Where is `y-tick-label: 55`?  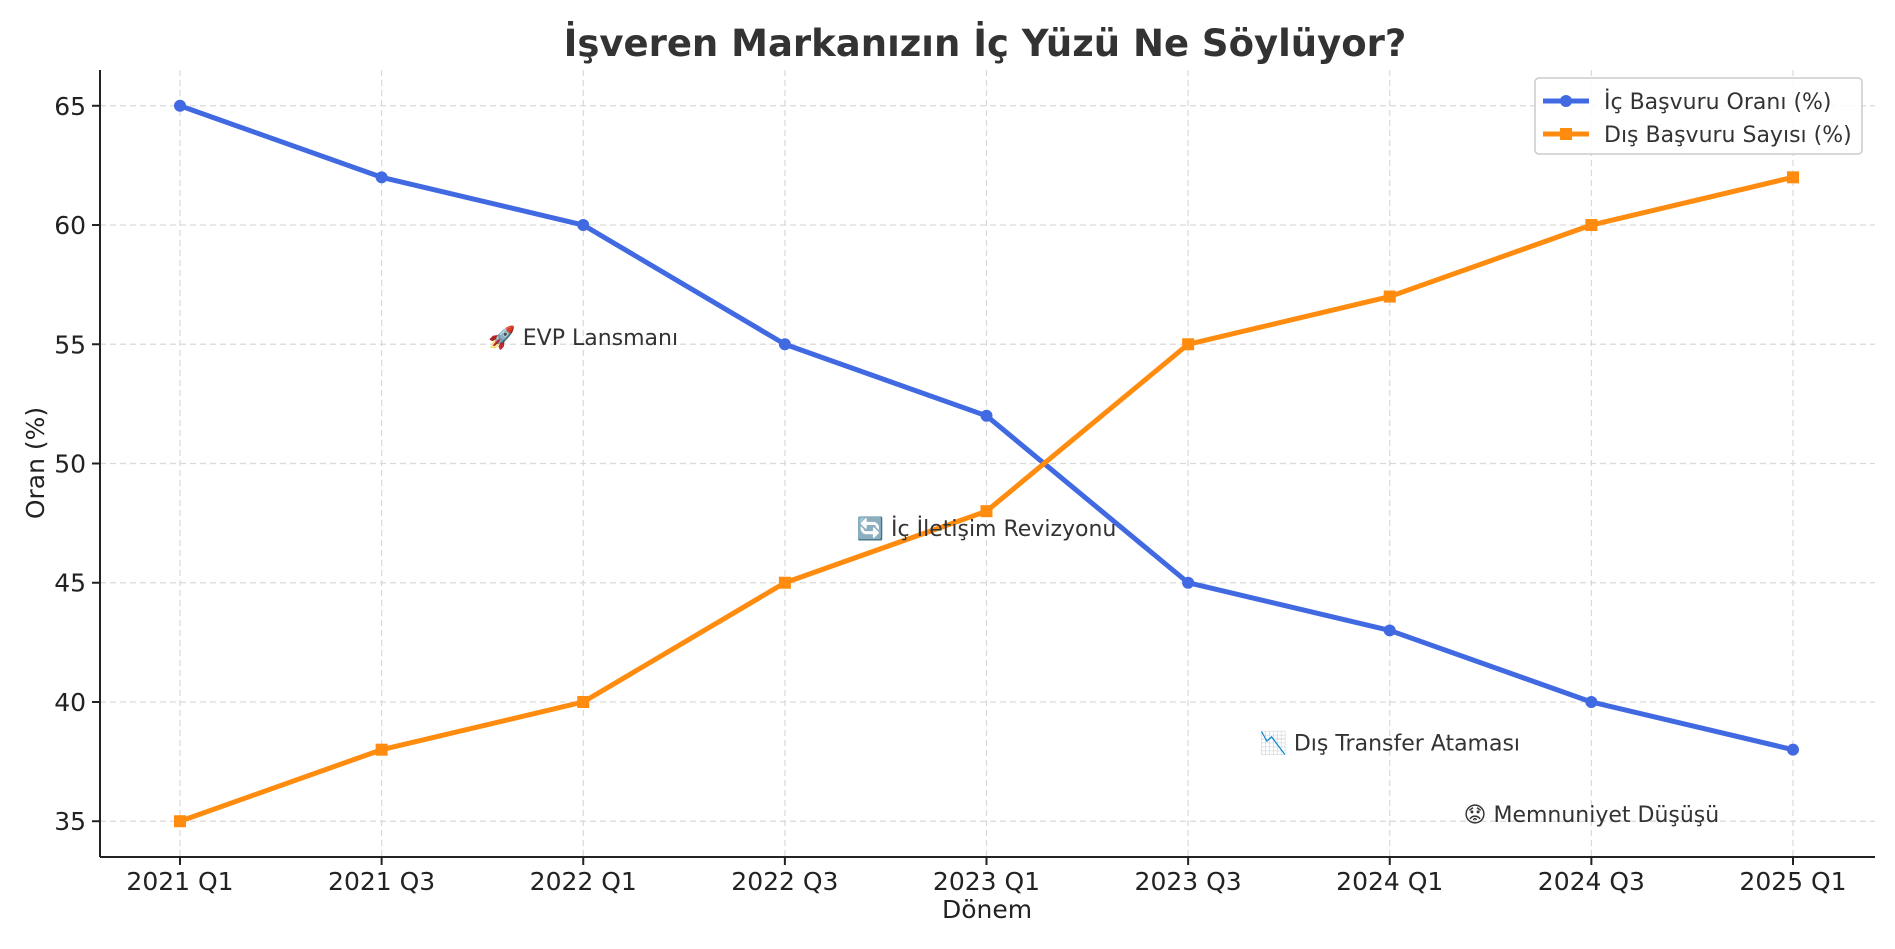 y-tick-label: 55 is located at coordinates (70, 344).